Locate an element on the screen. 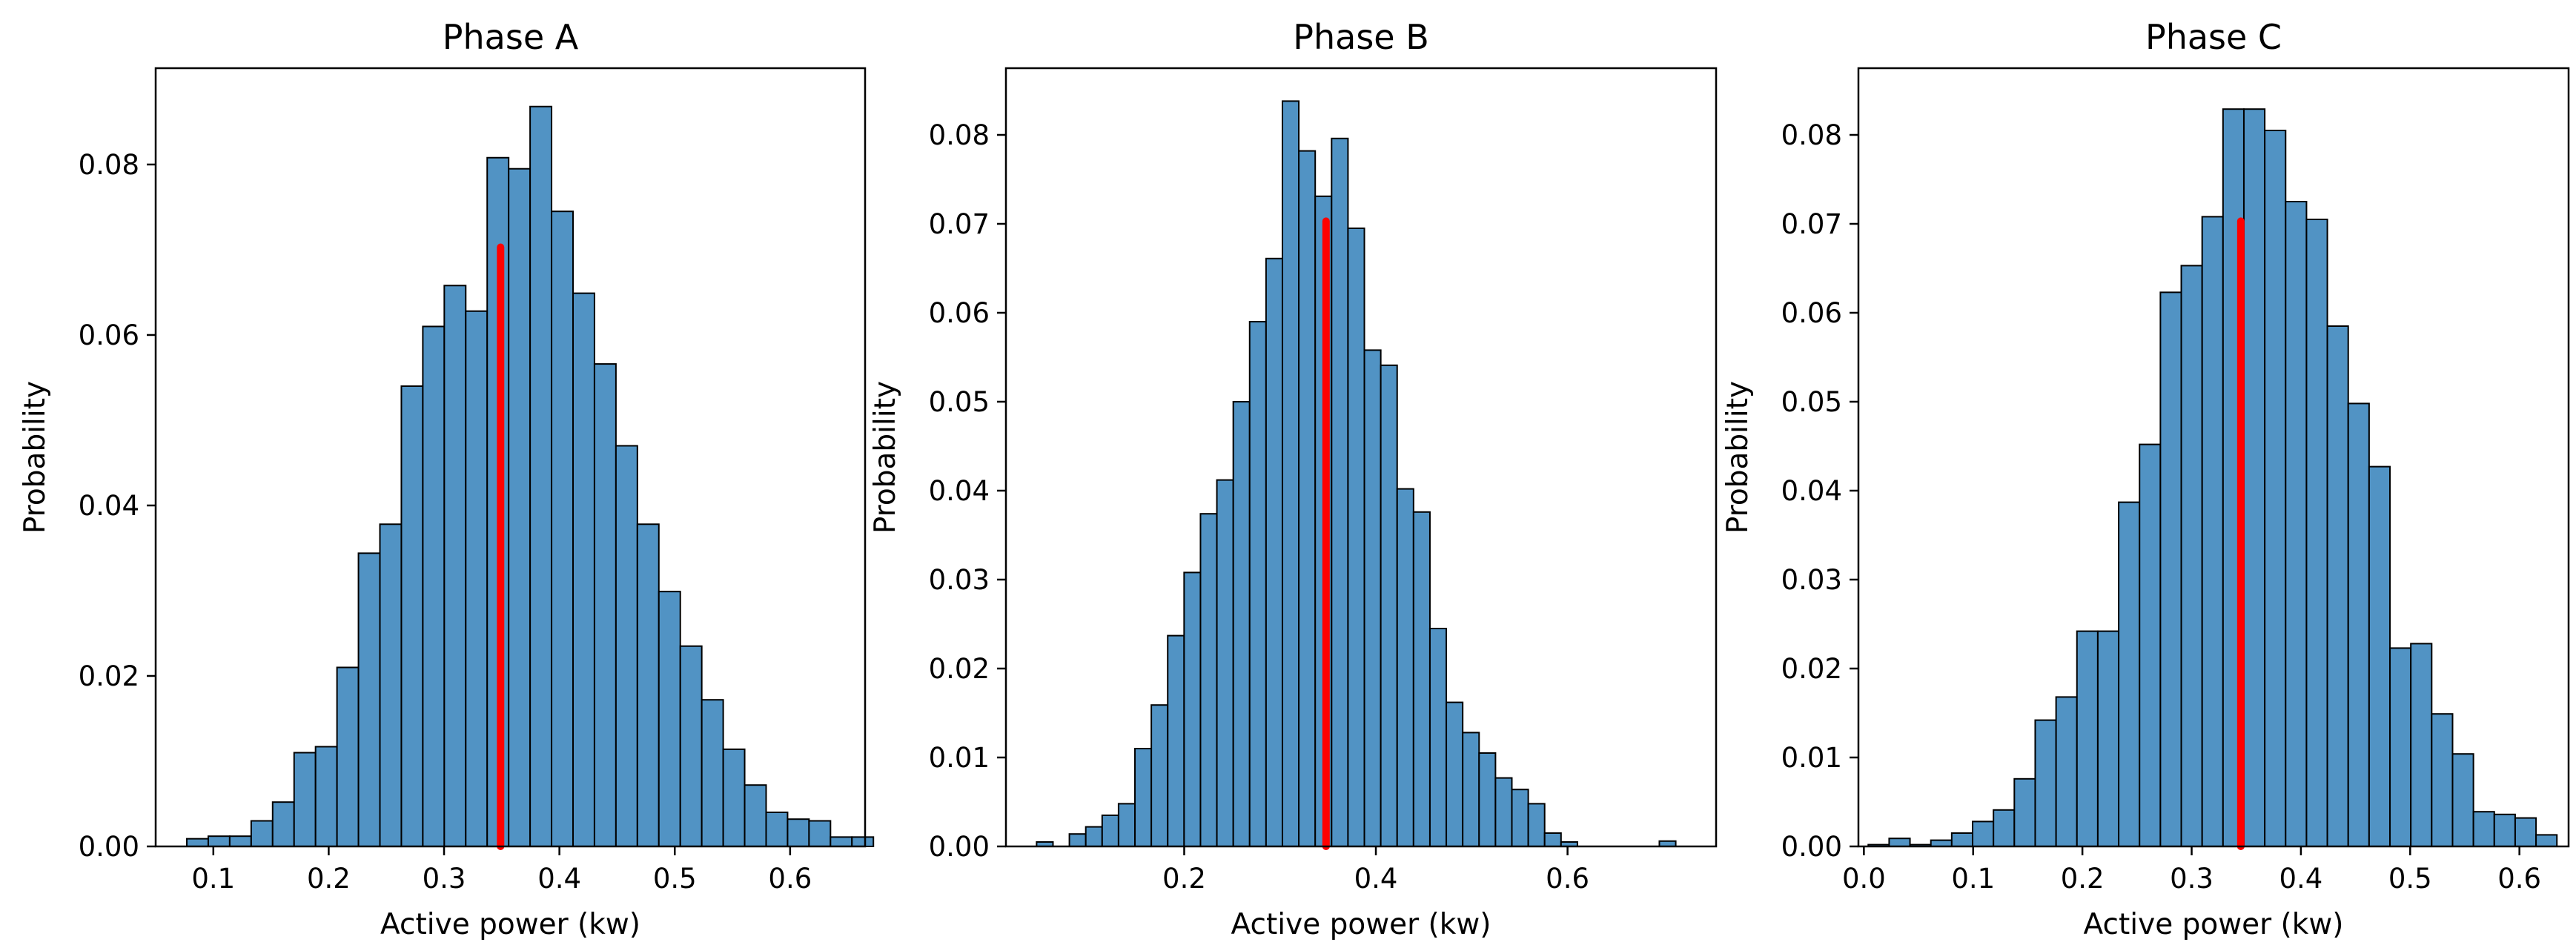  y-tick-label: 0.05 is located at coordinates (959, 402).